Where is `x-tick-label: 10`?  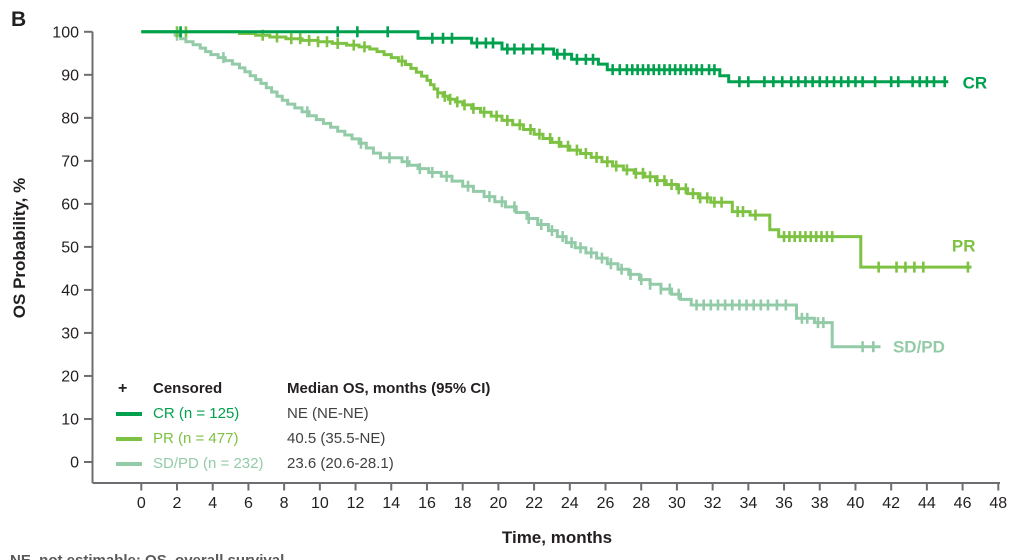
x-tick-label: 10 is located at coordinates (320, 503).